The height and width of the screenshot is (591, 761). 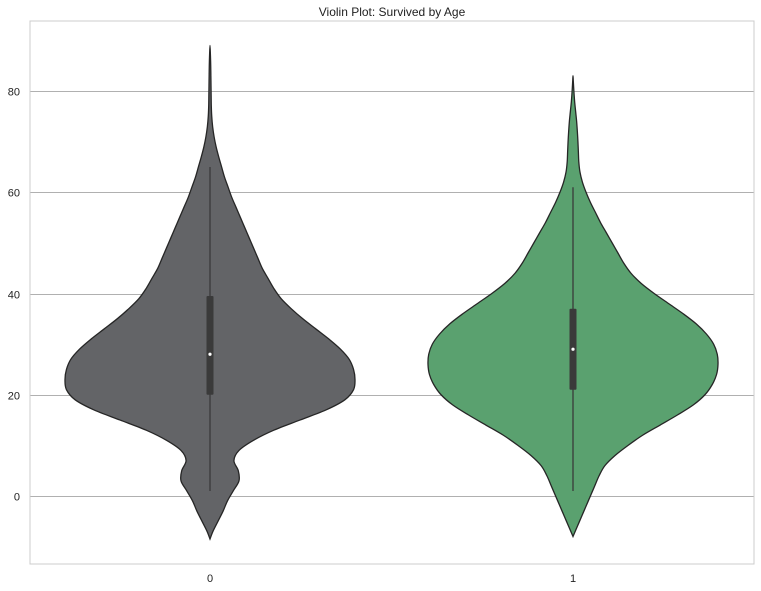 I want to click on x-tick-label-0: 0, so click(x=210, y=579).